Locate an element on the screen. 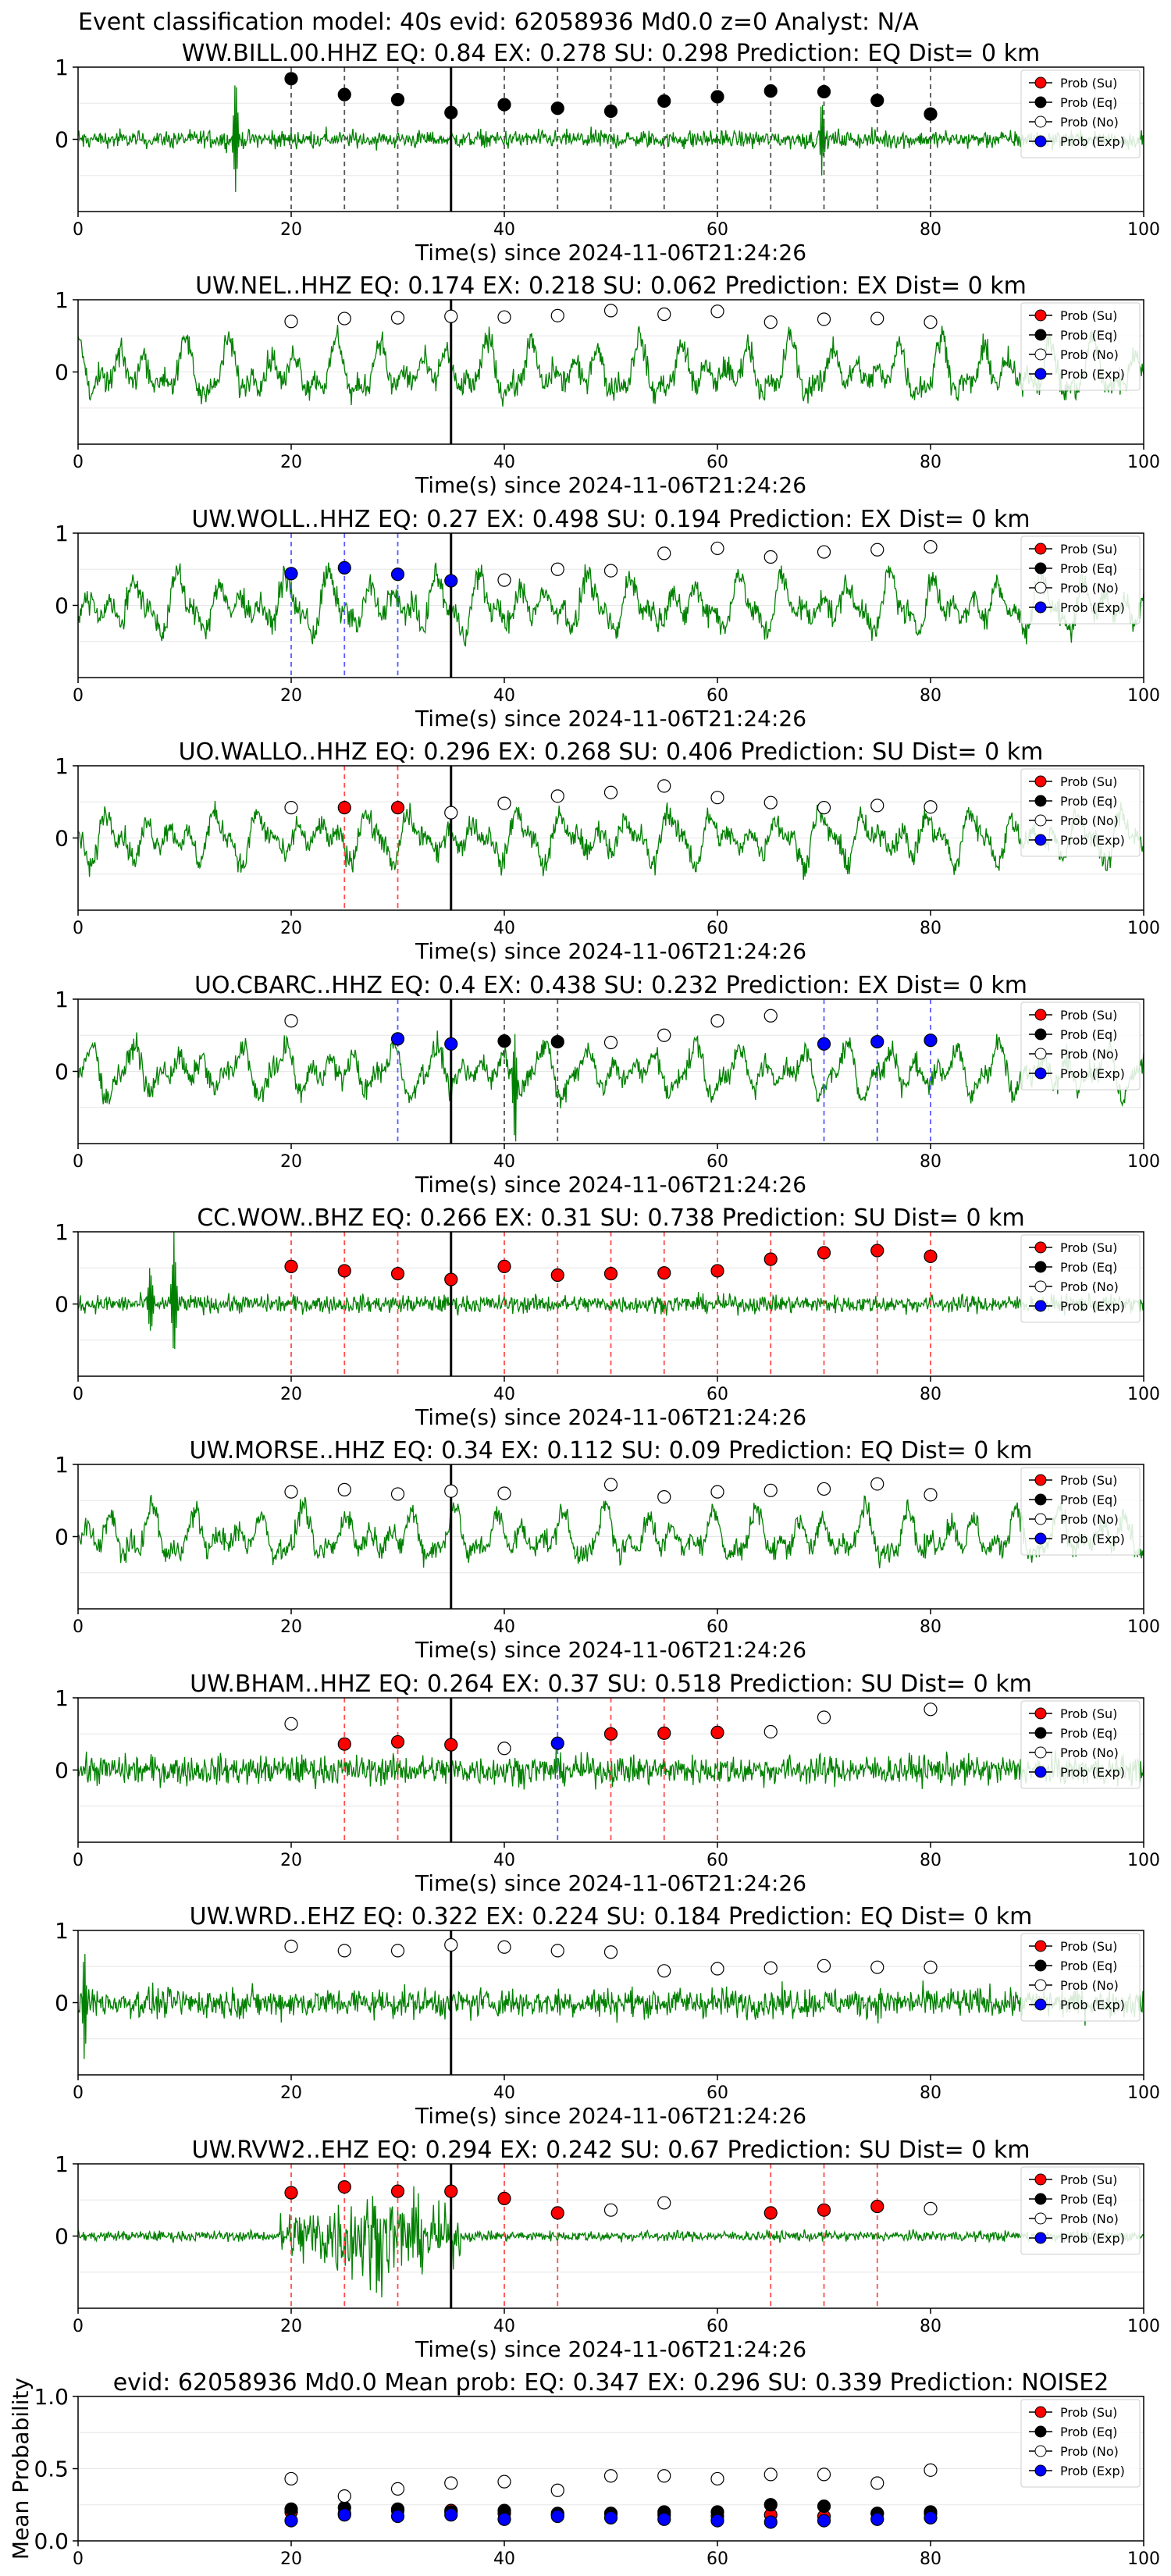 This screenshot has height=2576, width=1171. y-tick-label: 0.0 is located at coordinates (51, 2541).